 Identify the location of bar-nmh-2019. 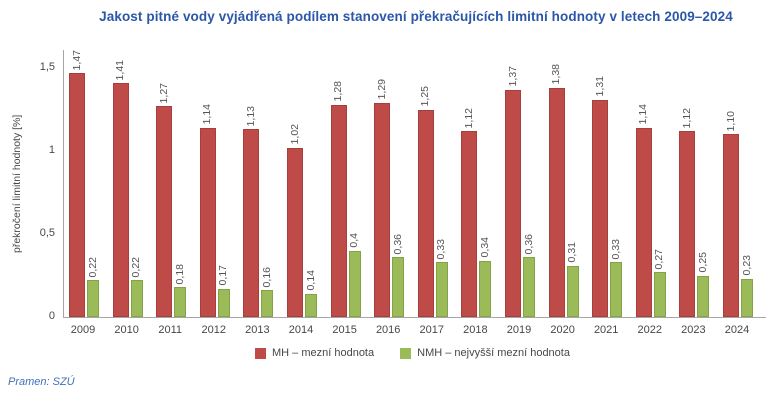
(529, 287).